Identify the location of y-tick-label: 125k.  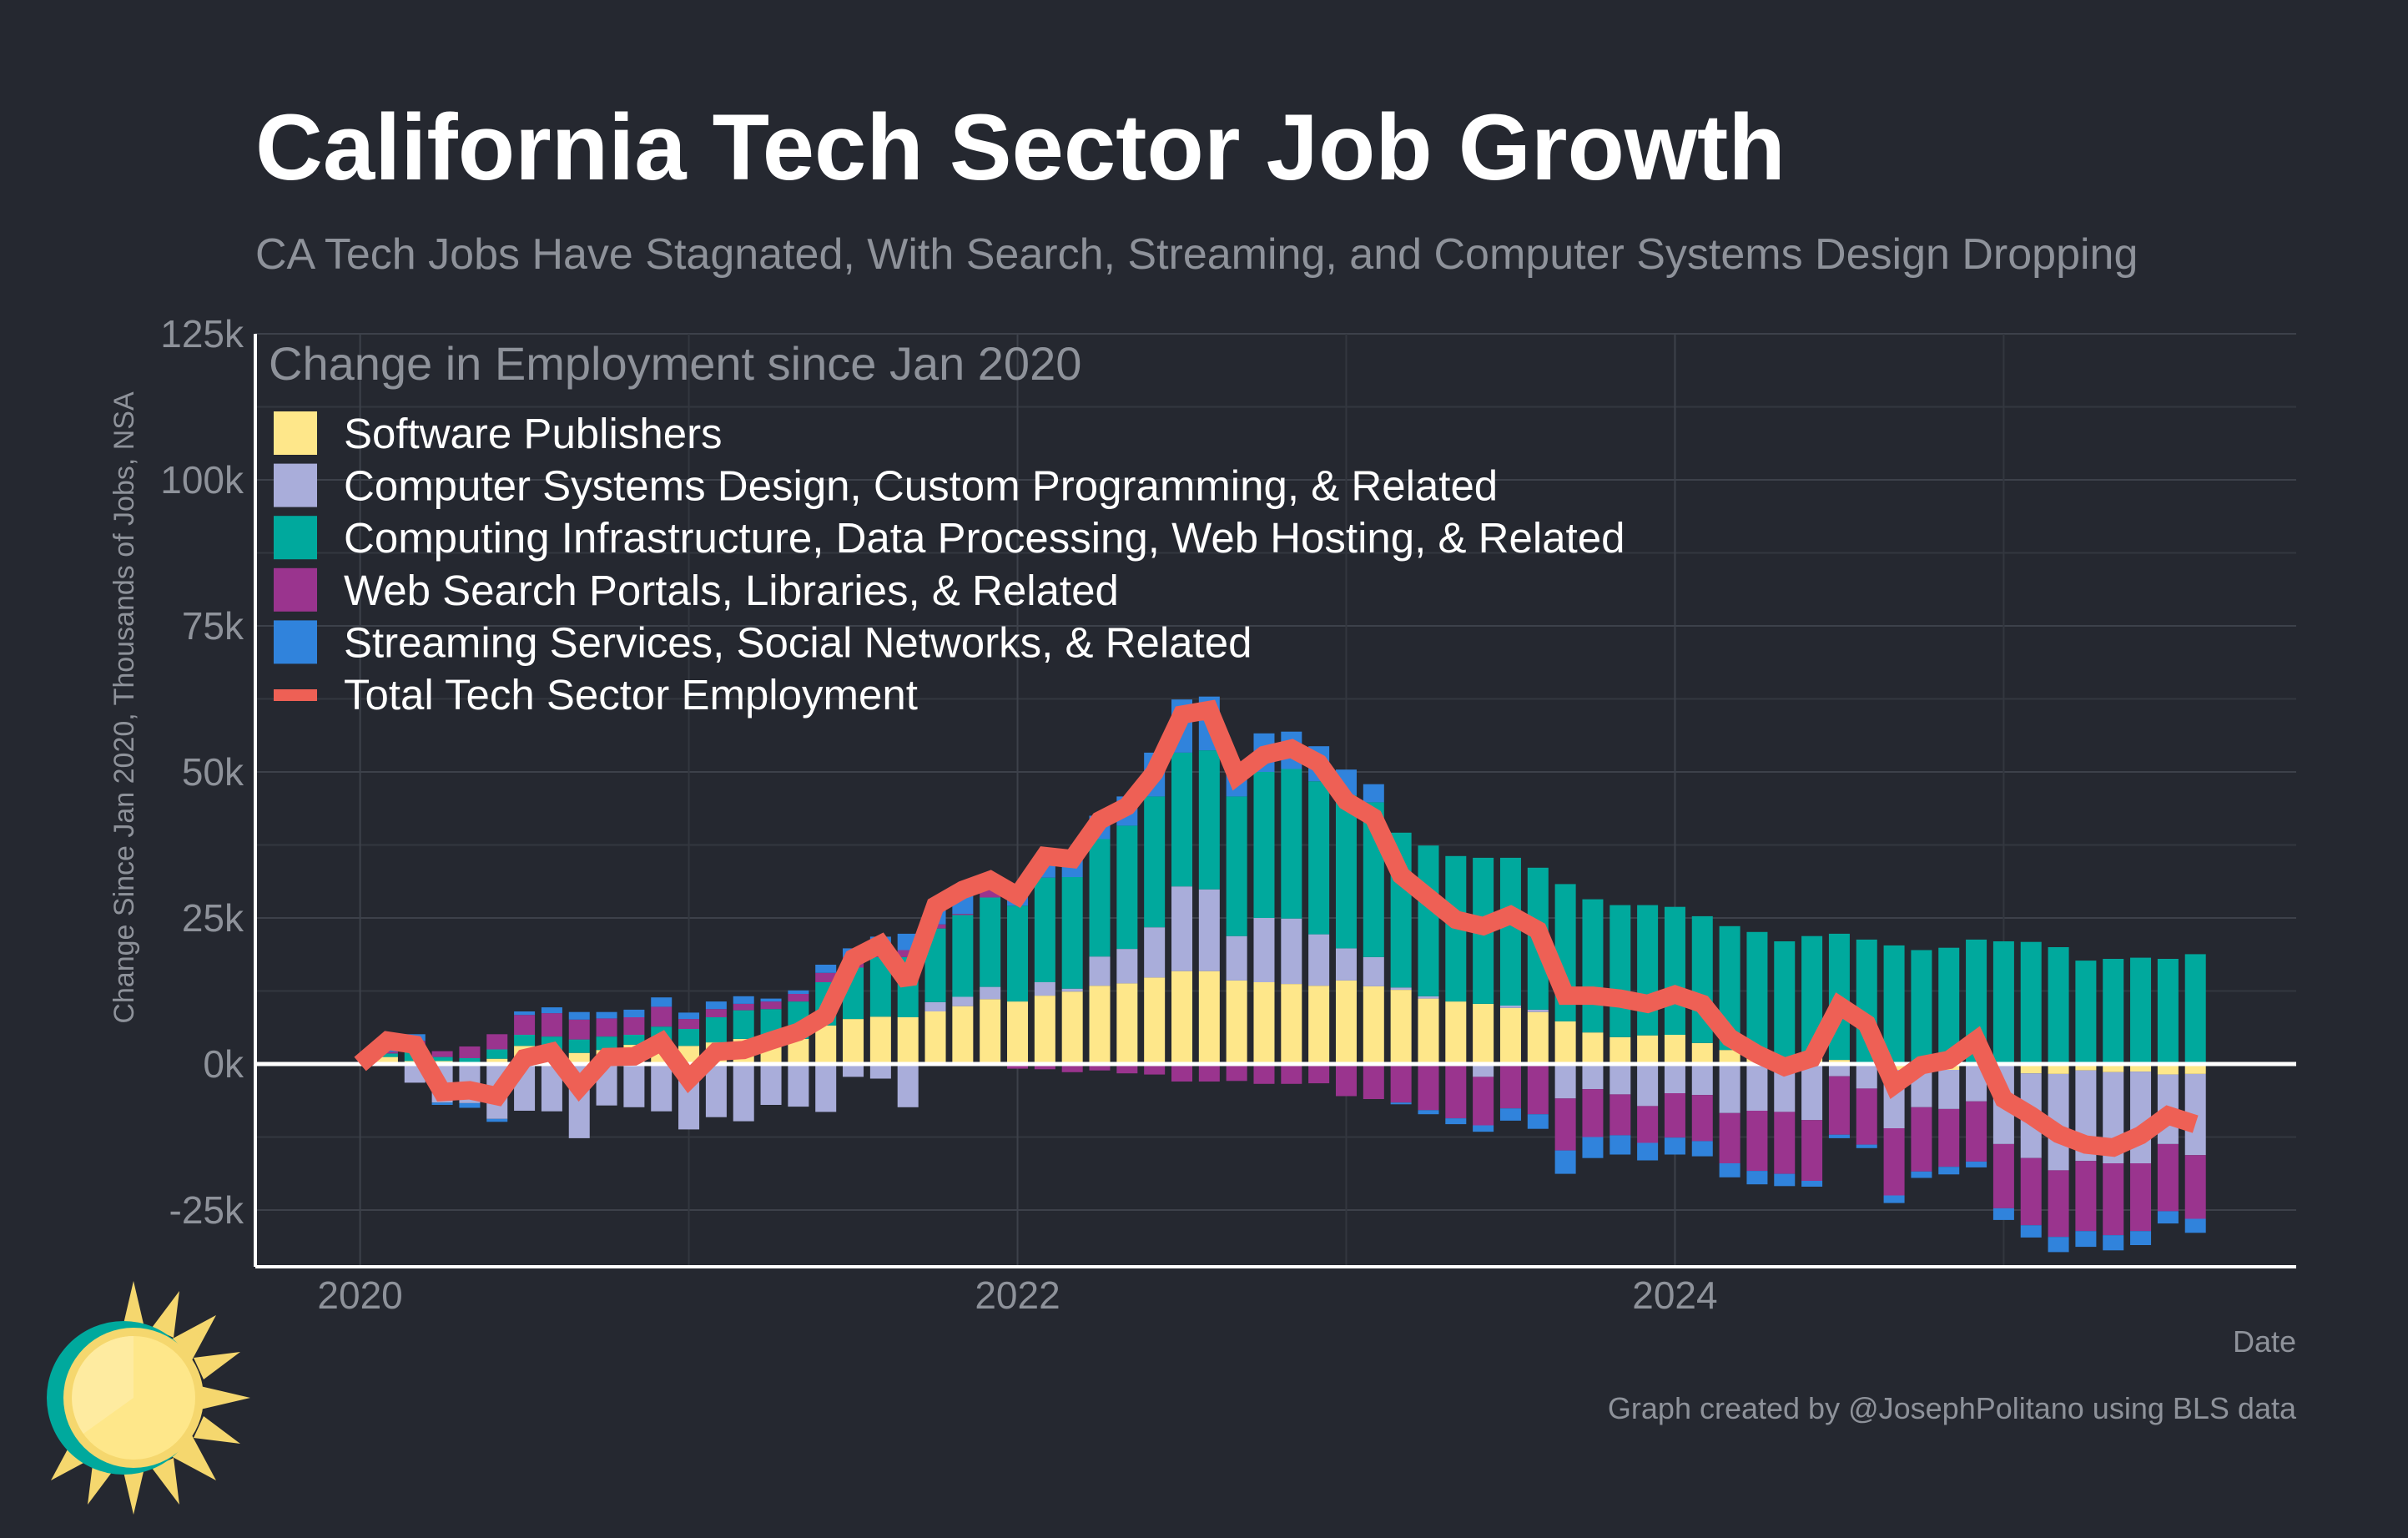
(202, 334).